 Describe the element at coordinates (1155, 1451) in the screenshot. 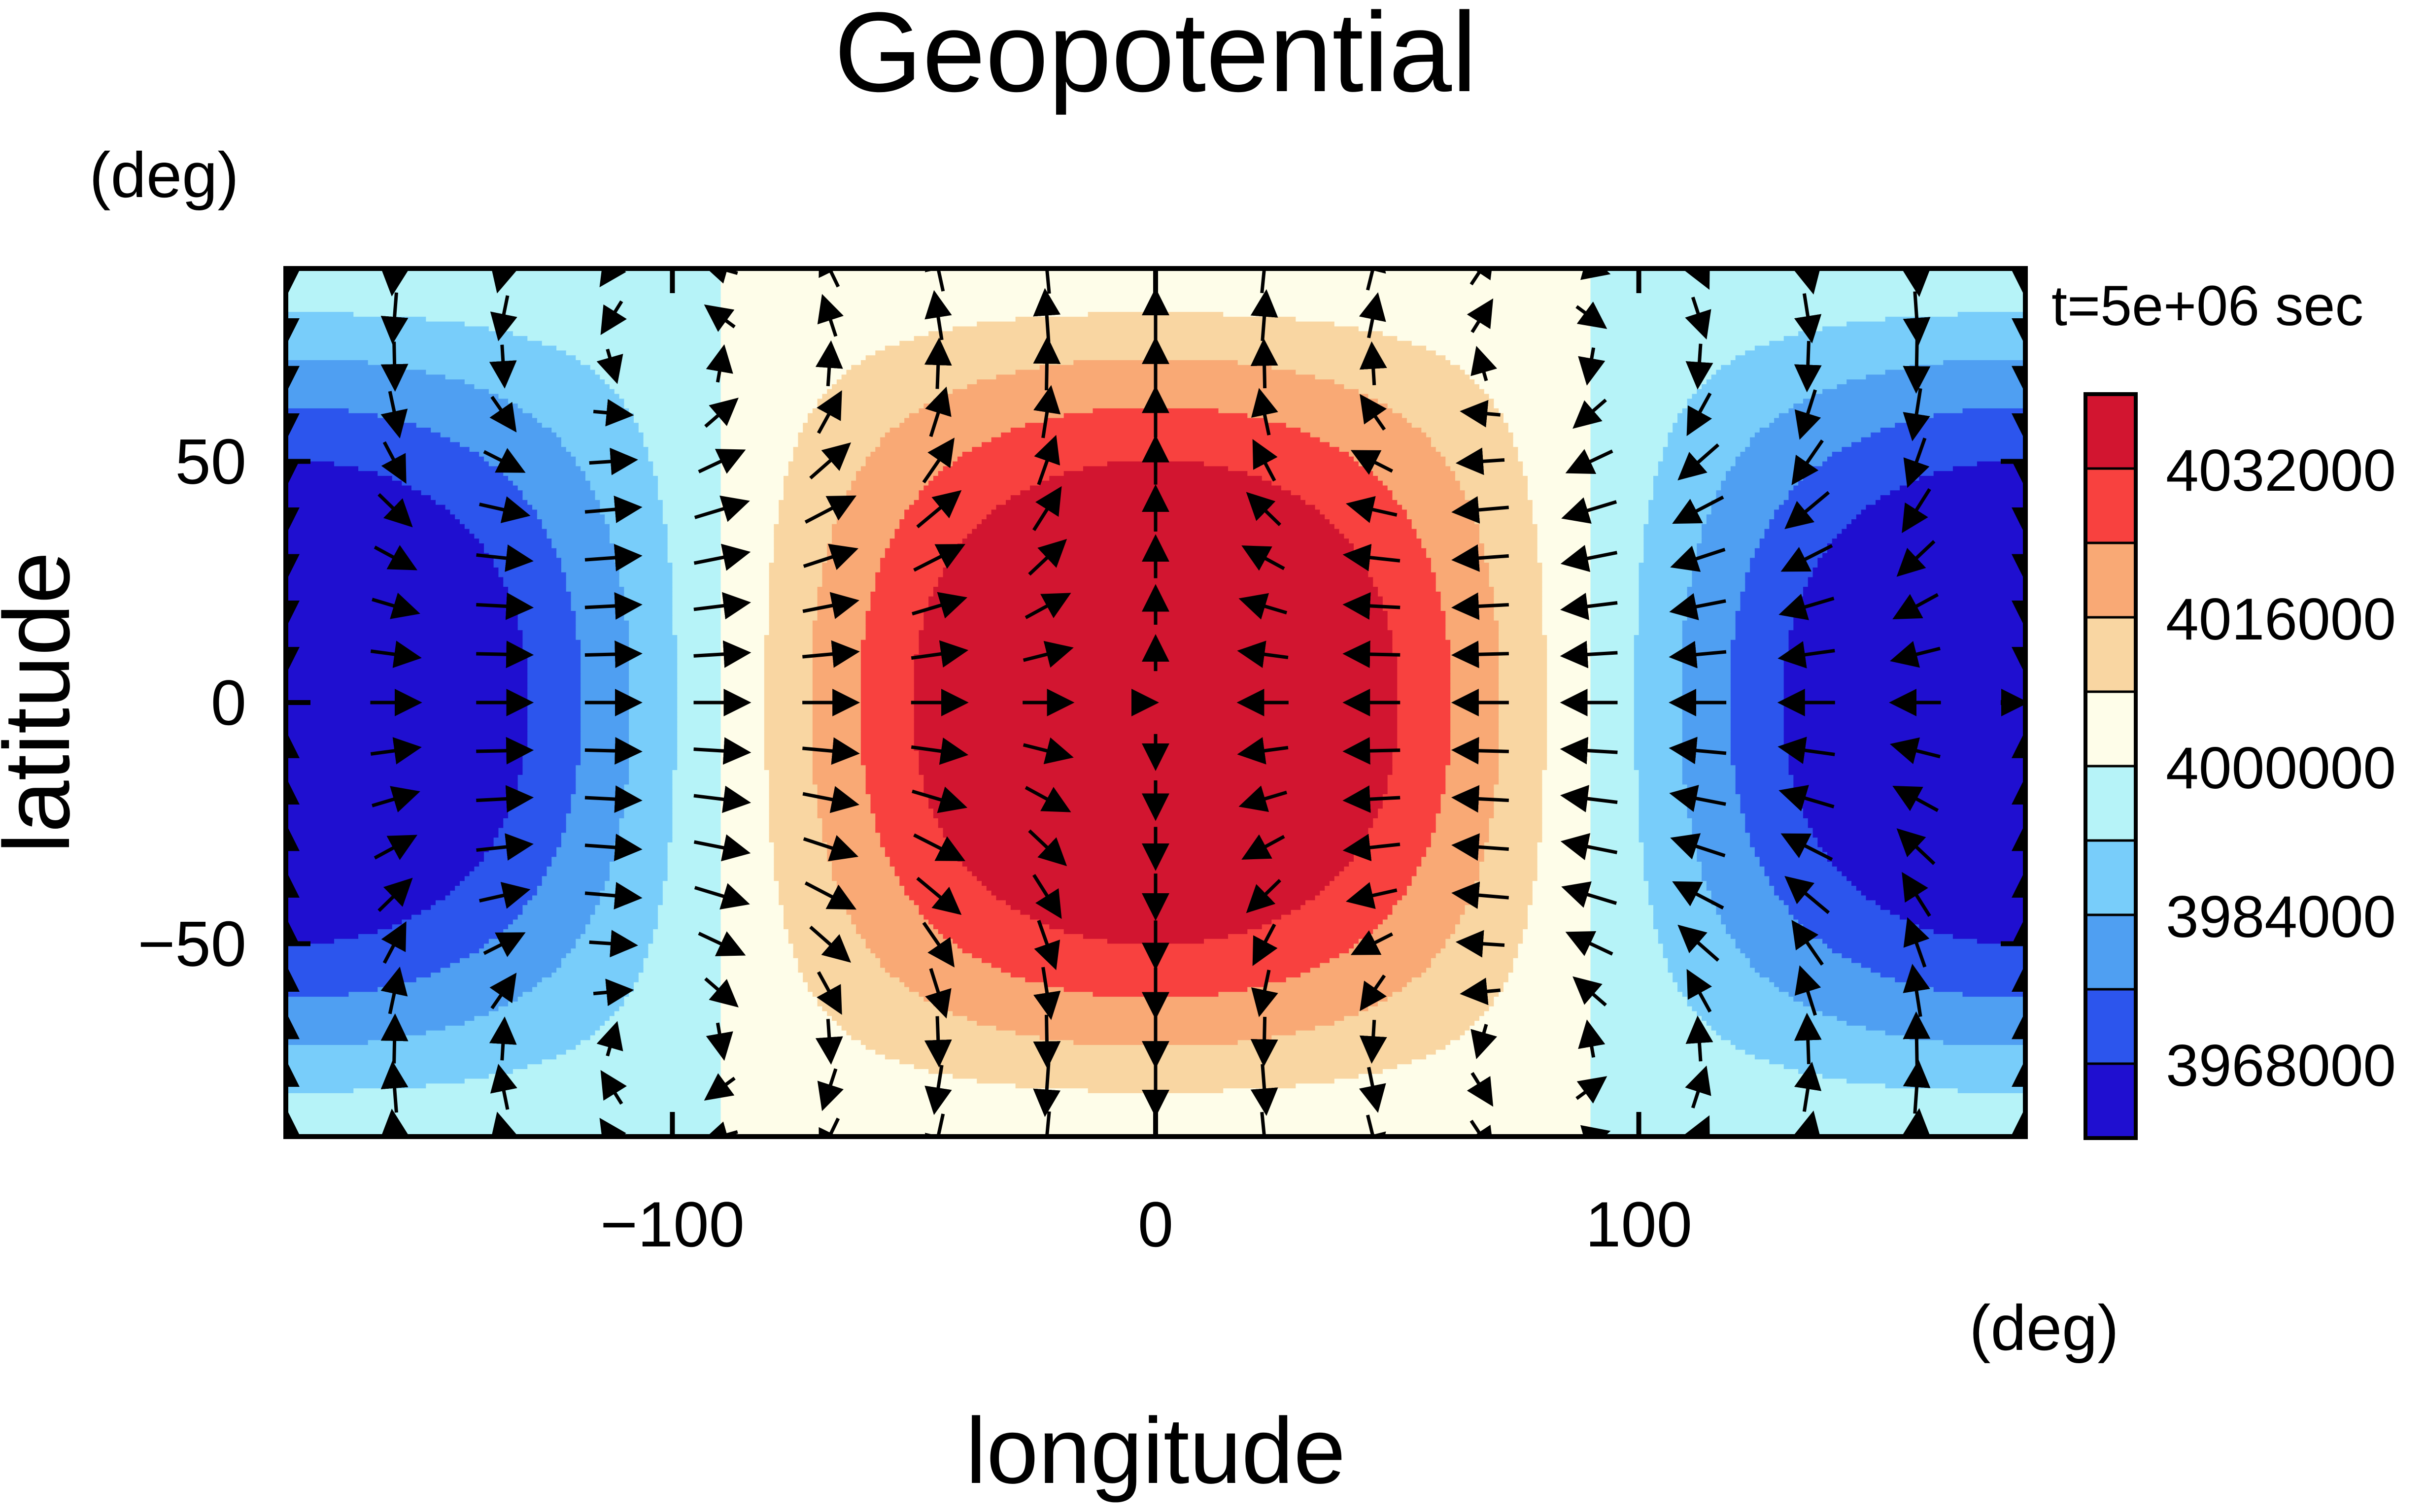

I see `x-axis-label: longitude` at that location.